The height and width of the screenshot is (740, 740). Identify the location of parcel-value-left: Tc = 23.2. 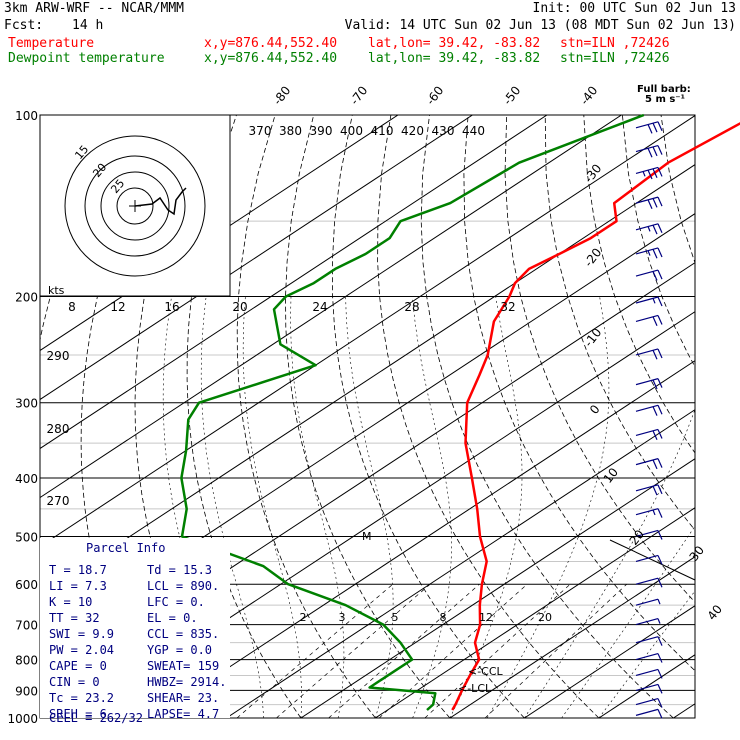
(81, 698).